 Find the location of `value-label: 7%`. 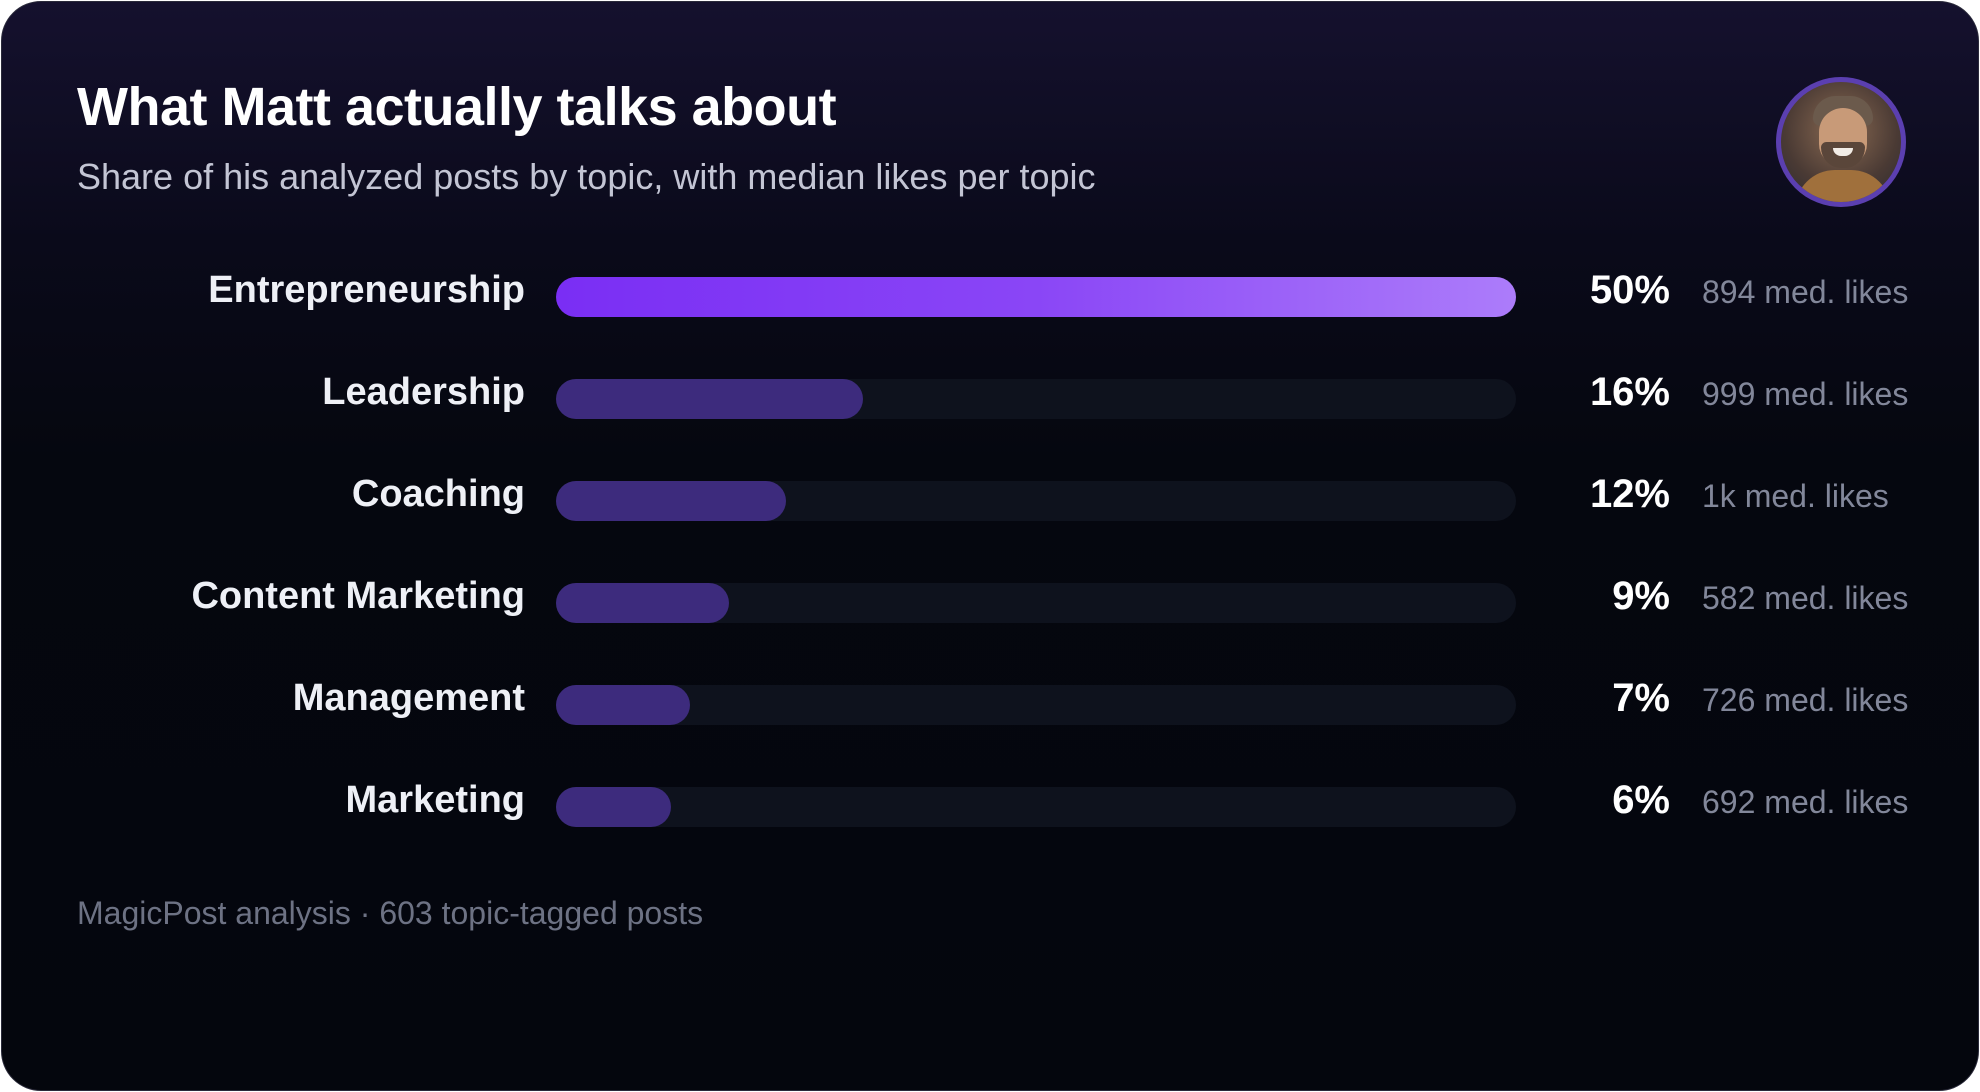

value-label: 7% is located at coordinates (1641, 698).